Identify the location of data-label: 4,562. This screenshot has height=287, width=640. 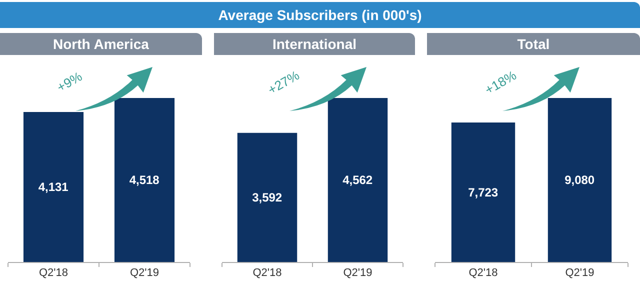
(357, 180).